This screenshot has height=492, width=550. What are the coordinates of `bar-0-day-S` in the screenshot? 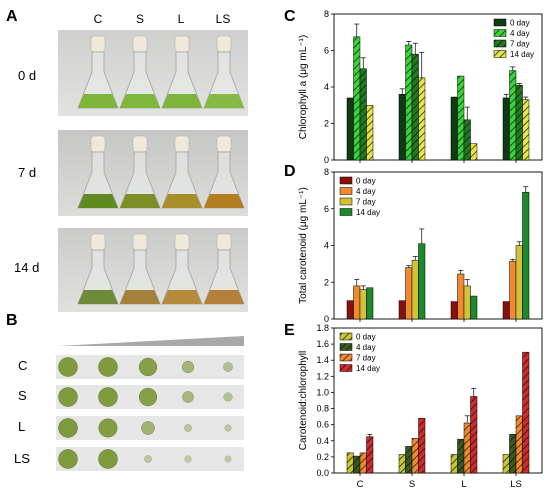 It's located at (402, 464).